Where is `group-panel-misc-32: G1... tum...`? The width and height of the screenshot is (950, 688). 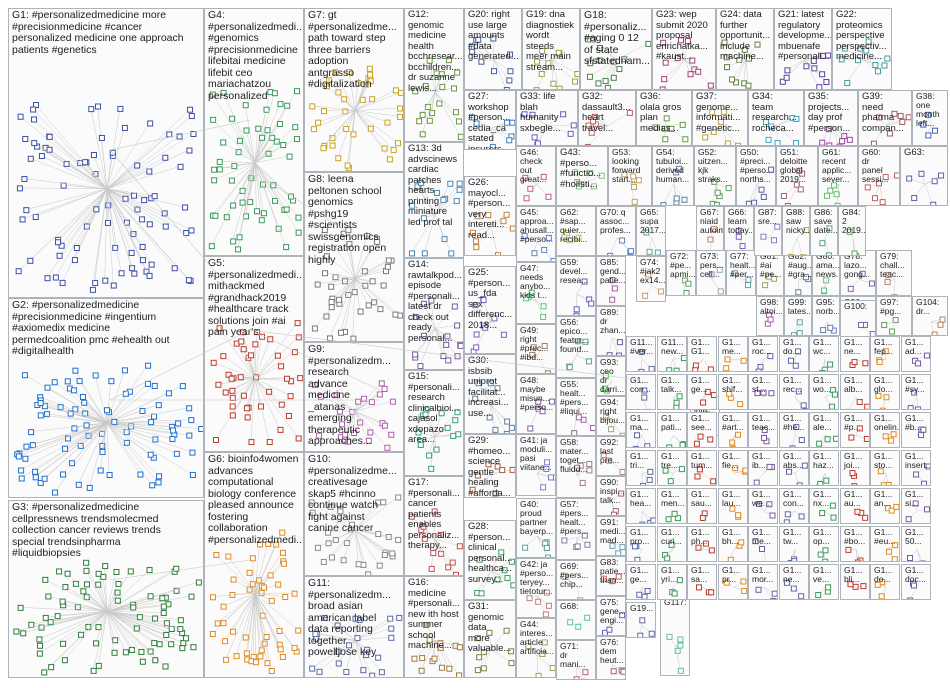 group-panel-misc-32: G1... tum... is located at coordinates (702, 468).